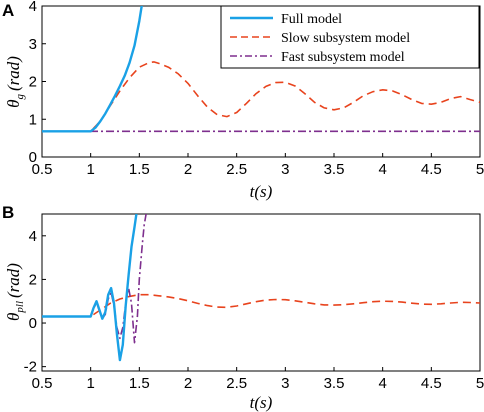  I want to click on series-line-fast-subsystem-model, so click(94, 279).